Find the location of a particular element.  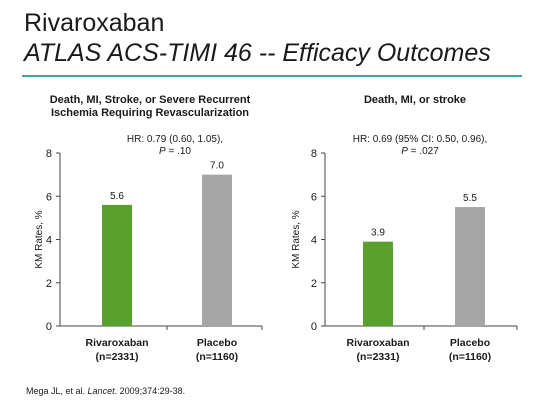

citation-journal: Lancet is located at coordinates (101, 391).